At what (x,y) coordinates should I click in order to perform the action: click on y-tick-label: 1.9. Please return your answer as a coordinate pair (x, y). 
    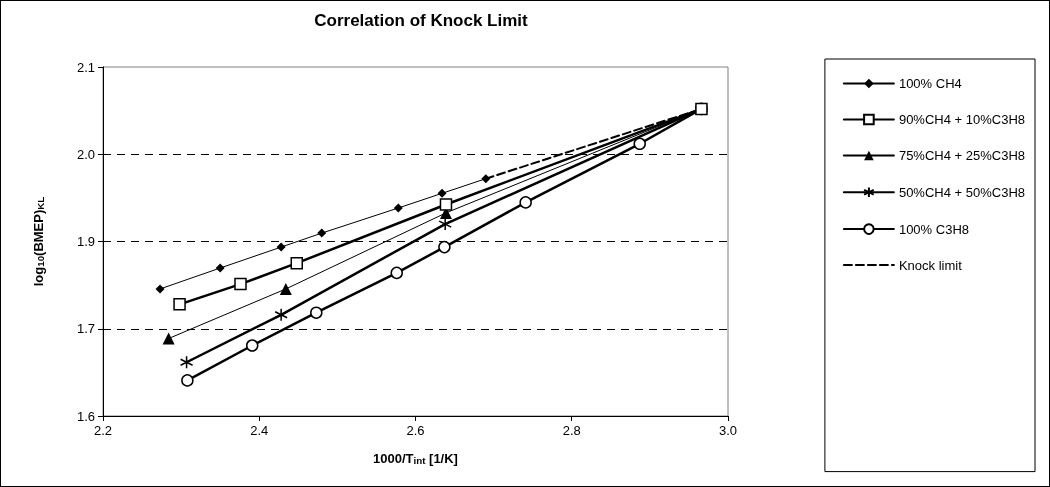
    Looking at the image, I should click on (85, 241).